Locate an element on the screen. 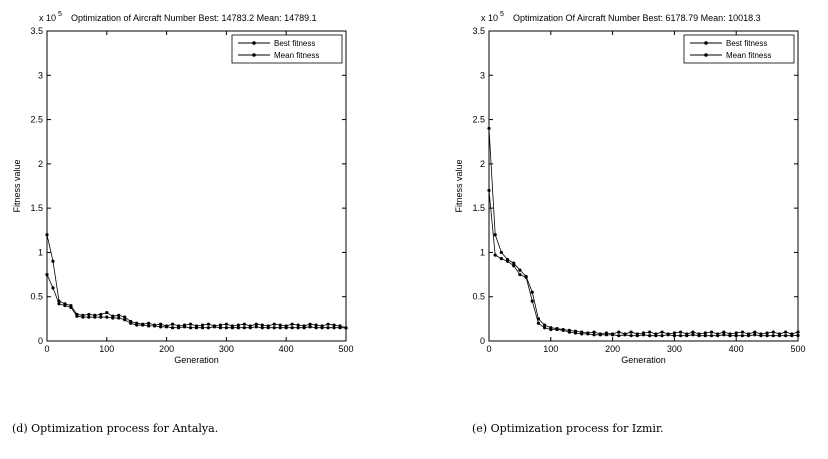 The width and height of the screenshot is (828, 459). legend-marker is located at coordinates (706, 43).